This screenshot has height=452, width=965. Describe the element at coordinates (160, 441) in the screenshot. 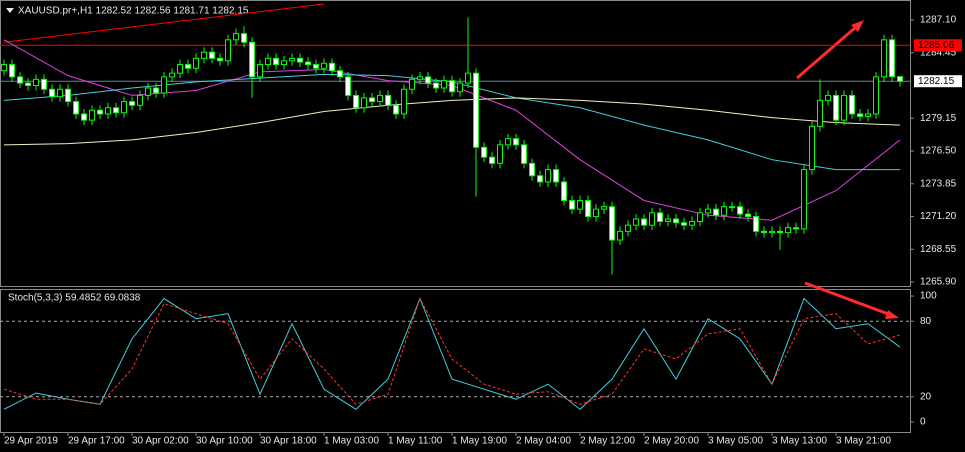

I see `x-tick-label: 30 Apr 02:00` at that location.